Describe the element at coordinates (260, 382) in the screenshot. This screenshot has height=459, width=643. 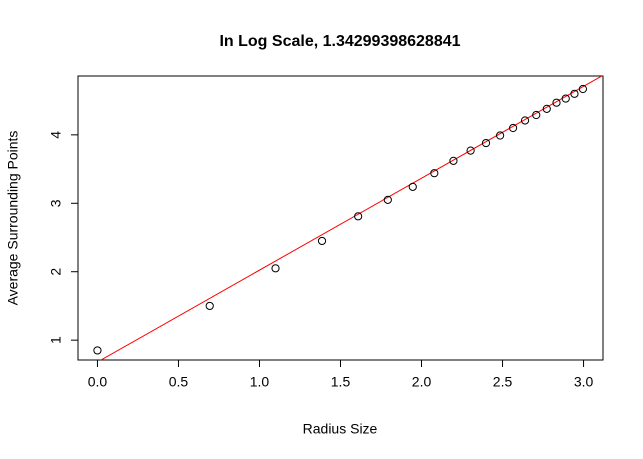
I see `x-tick-label: 1.0` at that location.